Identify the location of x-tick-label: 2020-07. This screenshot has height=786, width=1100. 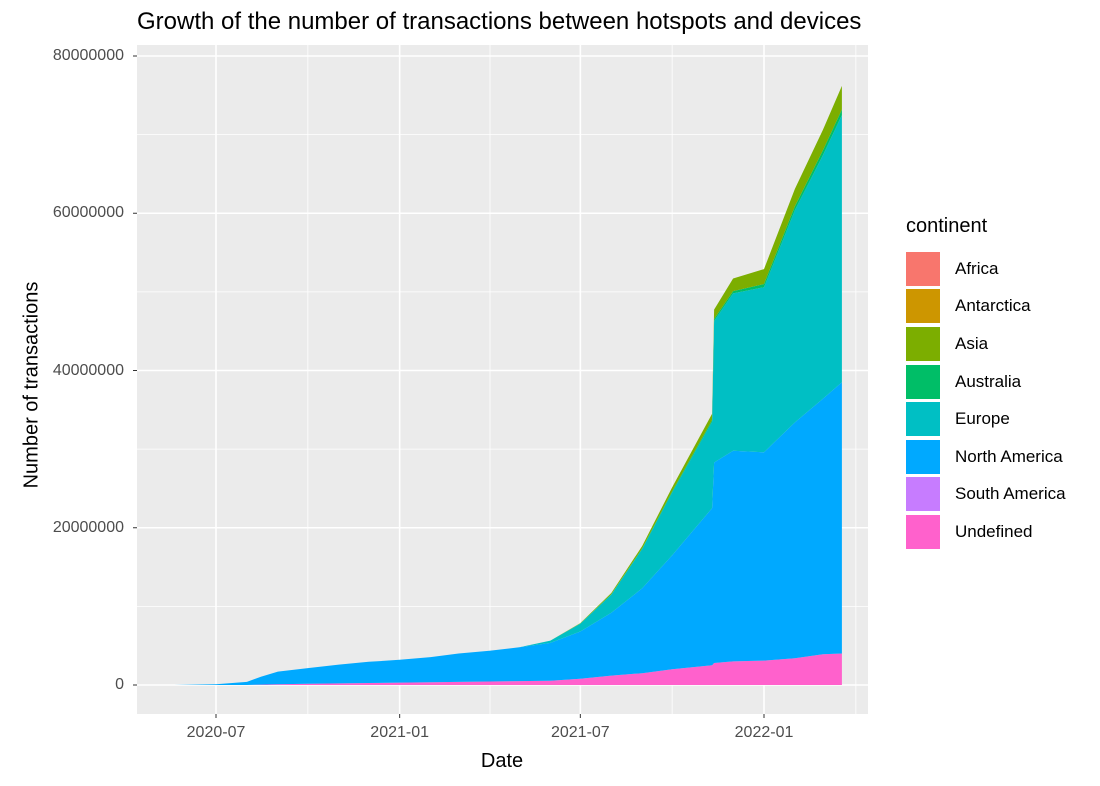
(216, 732).